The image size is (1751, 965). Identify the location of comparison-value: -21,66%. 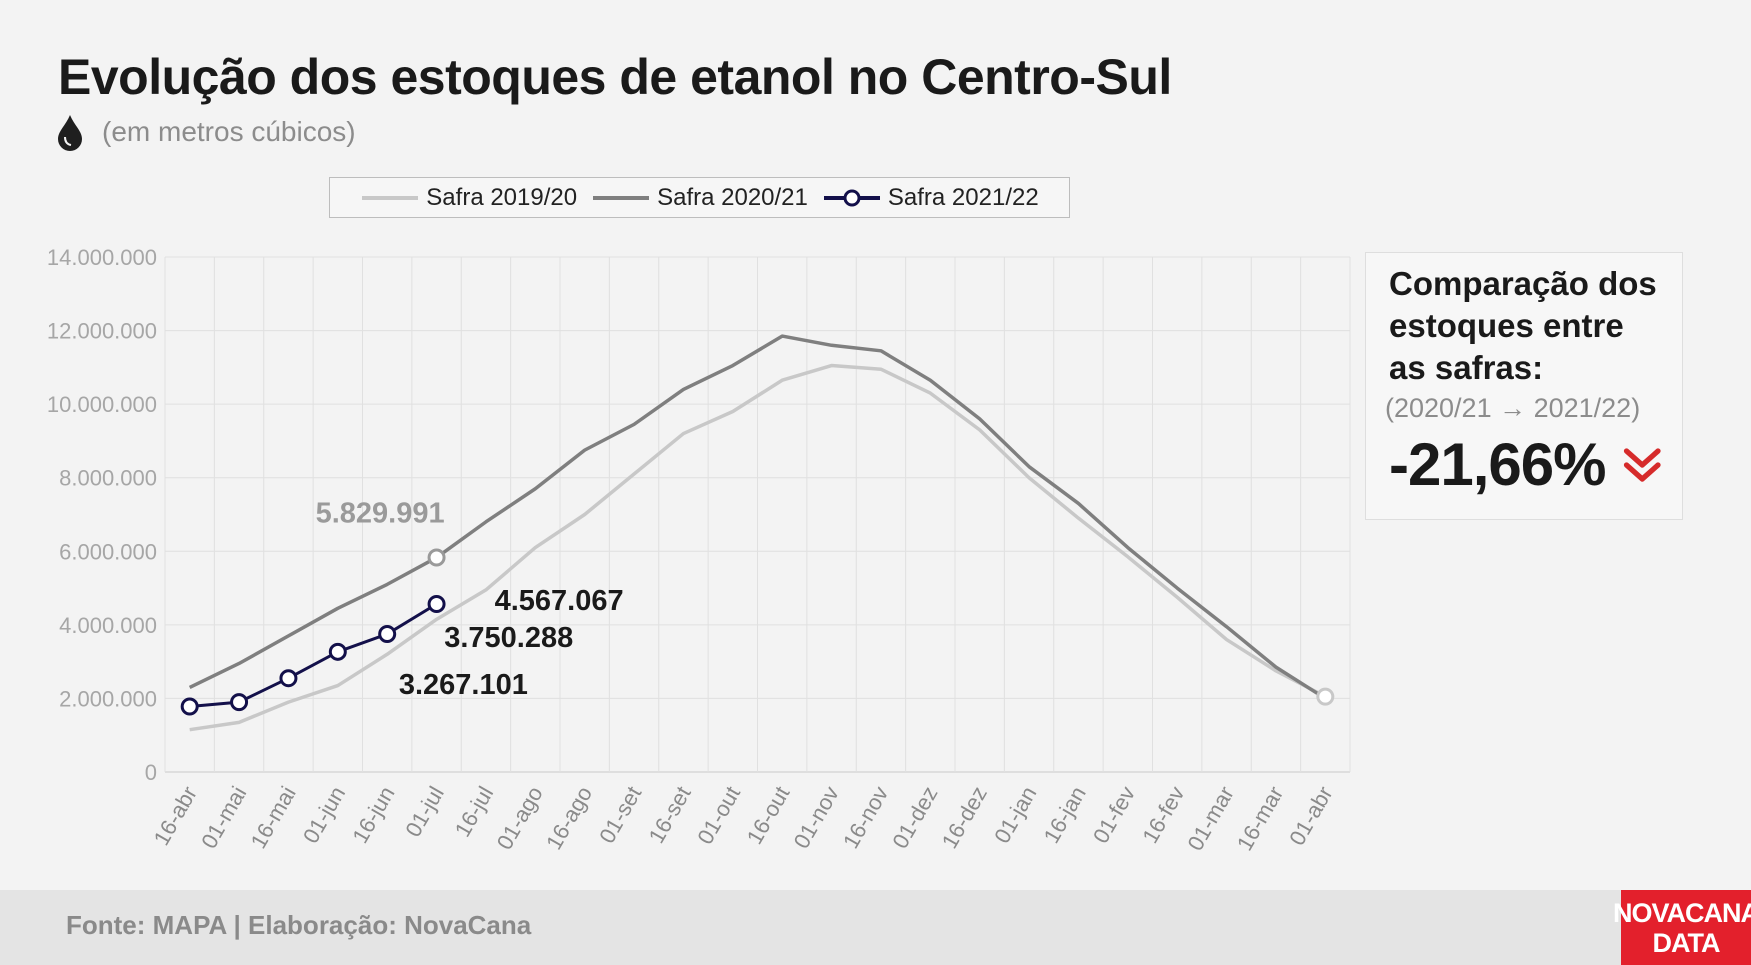
(1497, 464).